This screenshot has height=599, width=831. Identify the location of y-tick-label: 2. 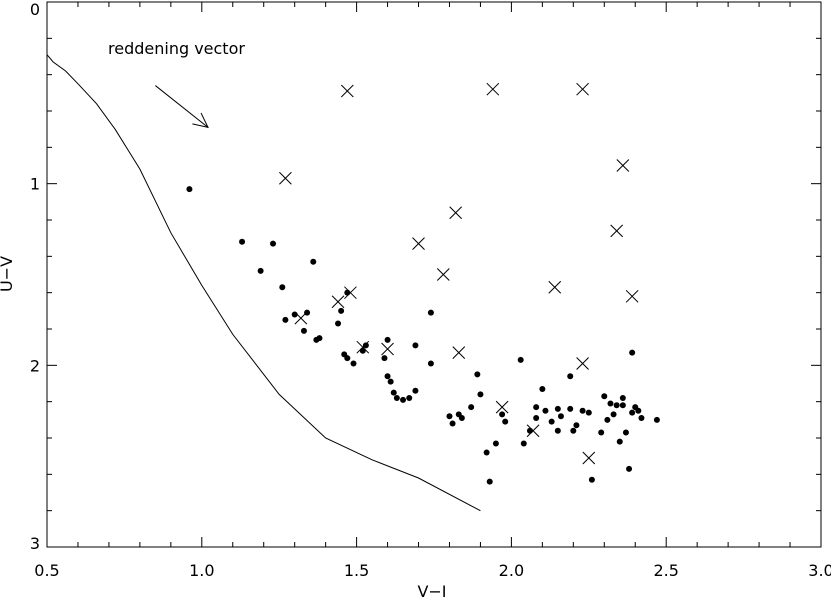
(35, 365).